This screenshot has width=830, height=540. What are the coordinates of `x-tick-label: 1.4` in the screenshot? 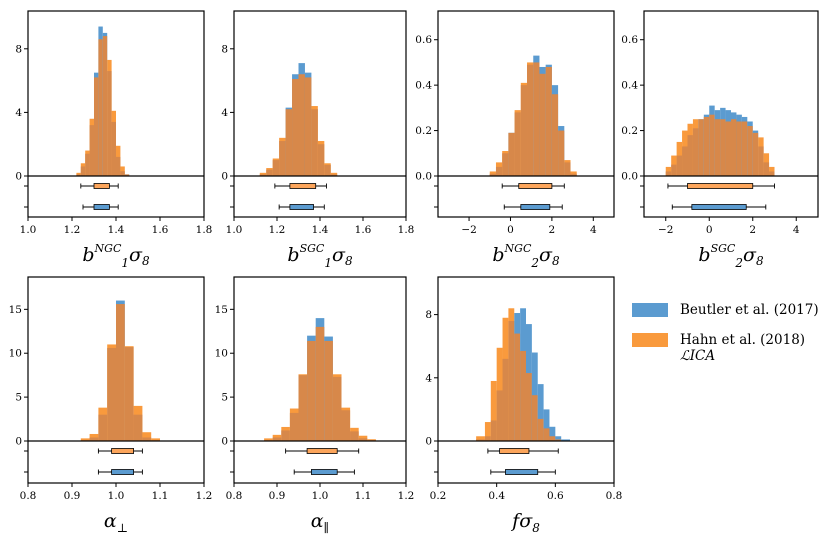 It's located at (320, 230).